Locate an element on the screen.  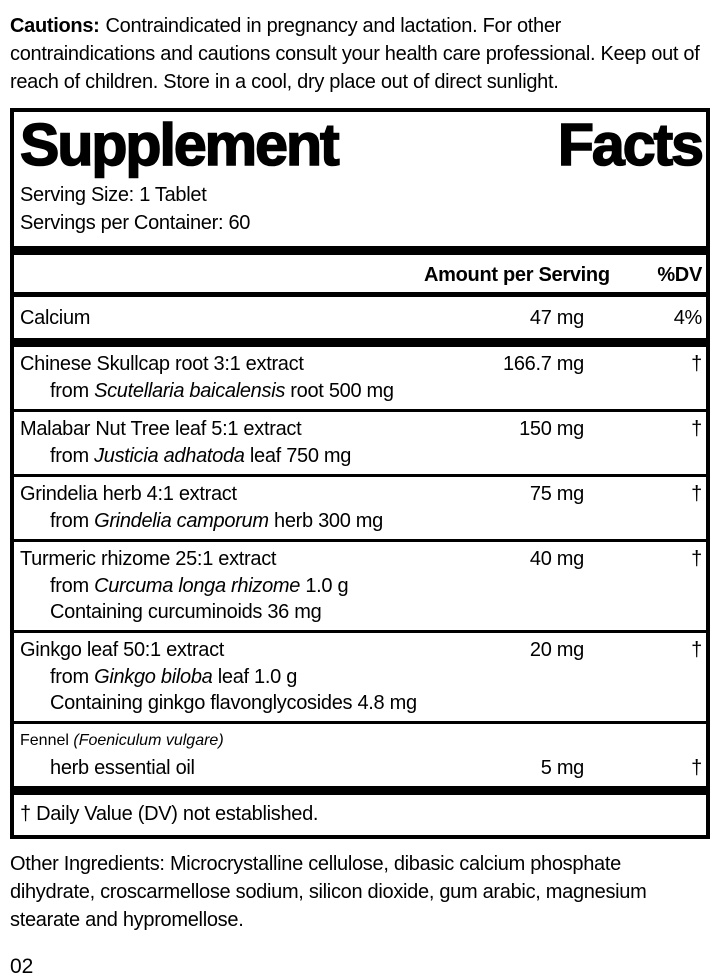
ingredient-amount: 47 mg is located at coordinates (556, 318).